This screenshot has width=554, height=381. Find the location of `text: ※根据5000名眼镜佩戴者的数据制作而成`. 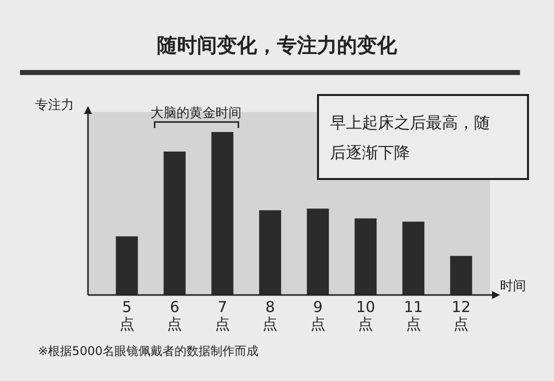

text: ※根据5000名眼镜佩戴者的数据制作而成 is located at coordinates (148, 351).